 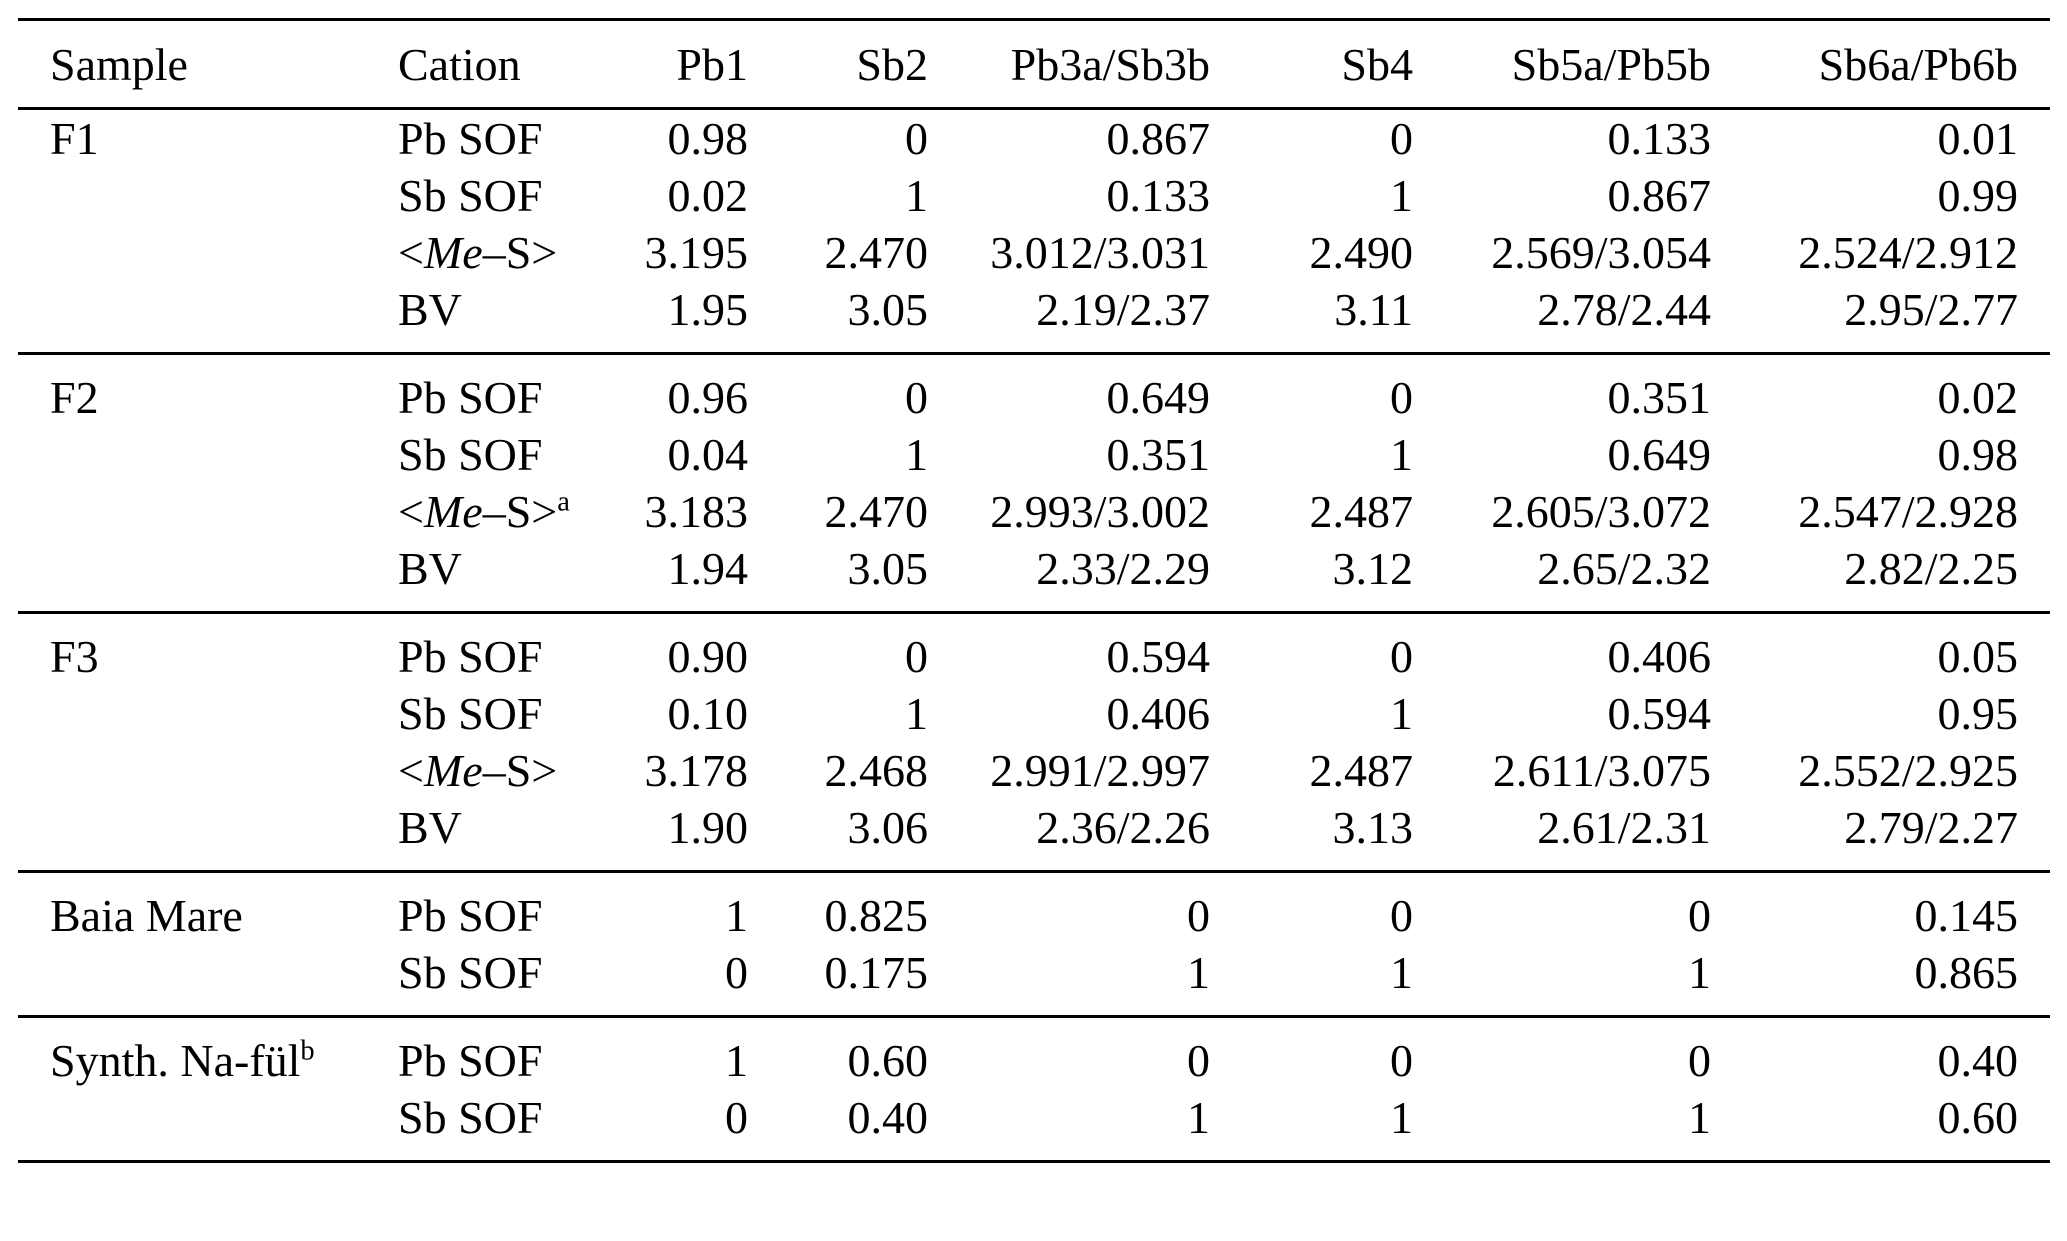 I want to click on sample-label: F1, so click(x=74, y=138).